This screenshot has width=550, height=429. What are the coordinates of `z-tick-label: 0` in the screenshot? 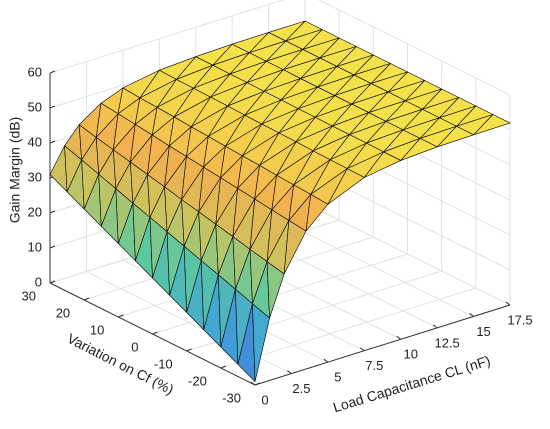 It's located at (38, 281).